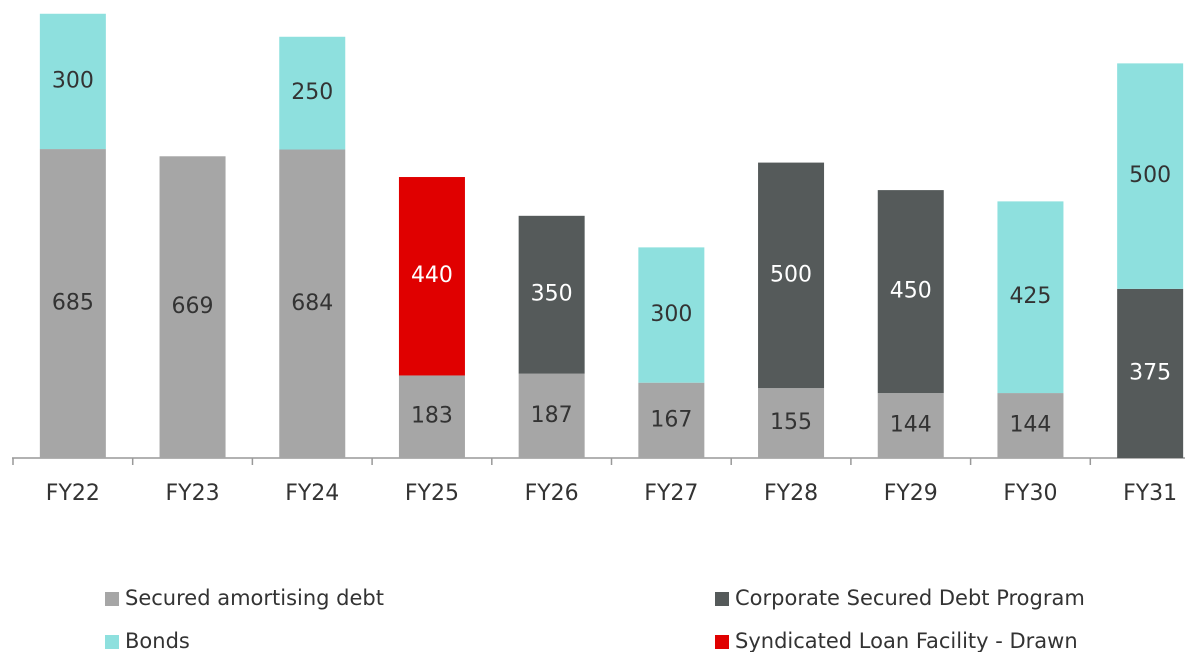  I want to click on data-label: 167, so click(671, 419).